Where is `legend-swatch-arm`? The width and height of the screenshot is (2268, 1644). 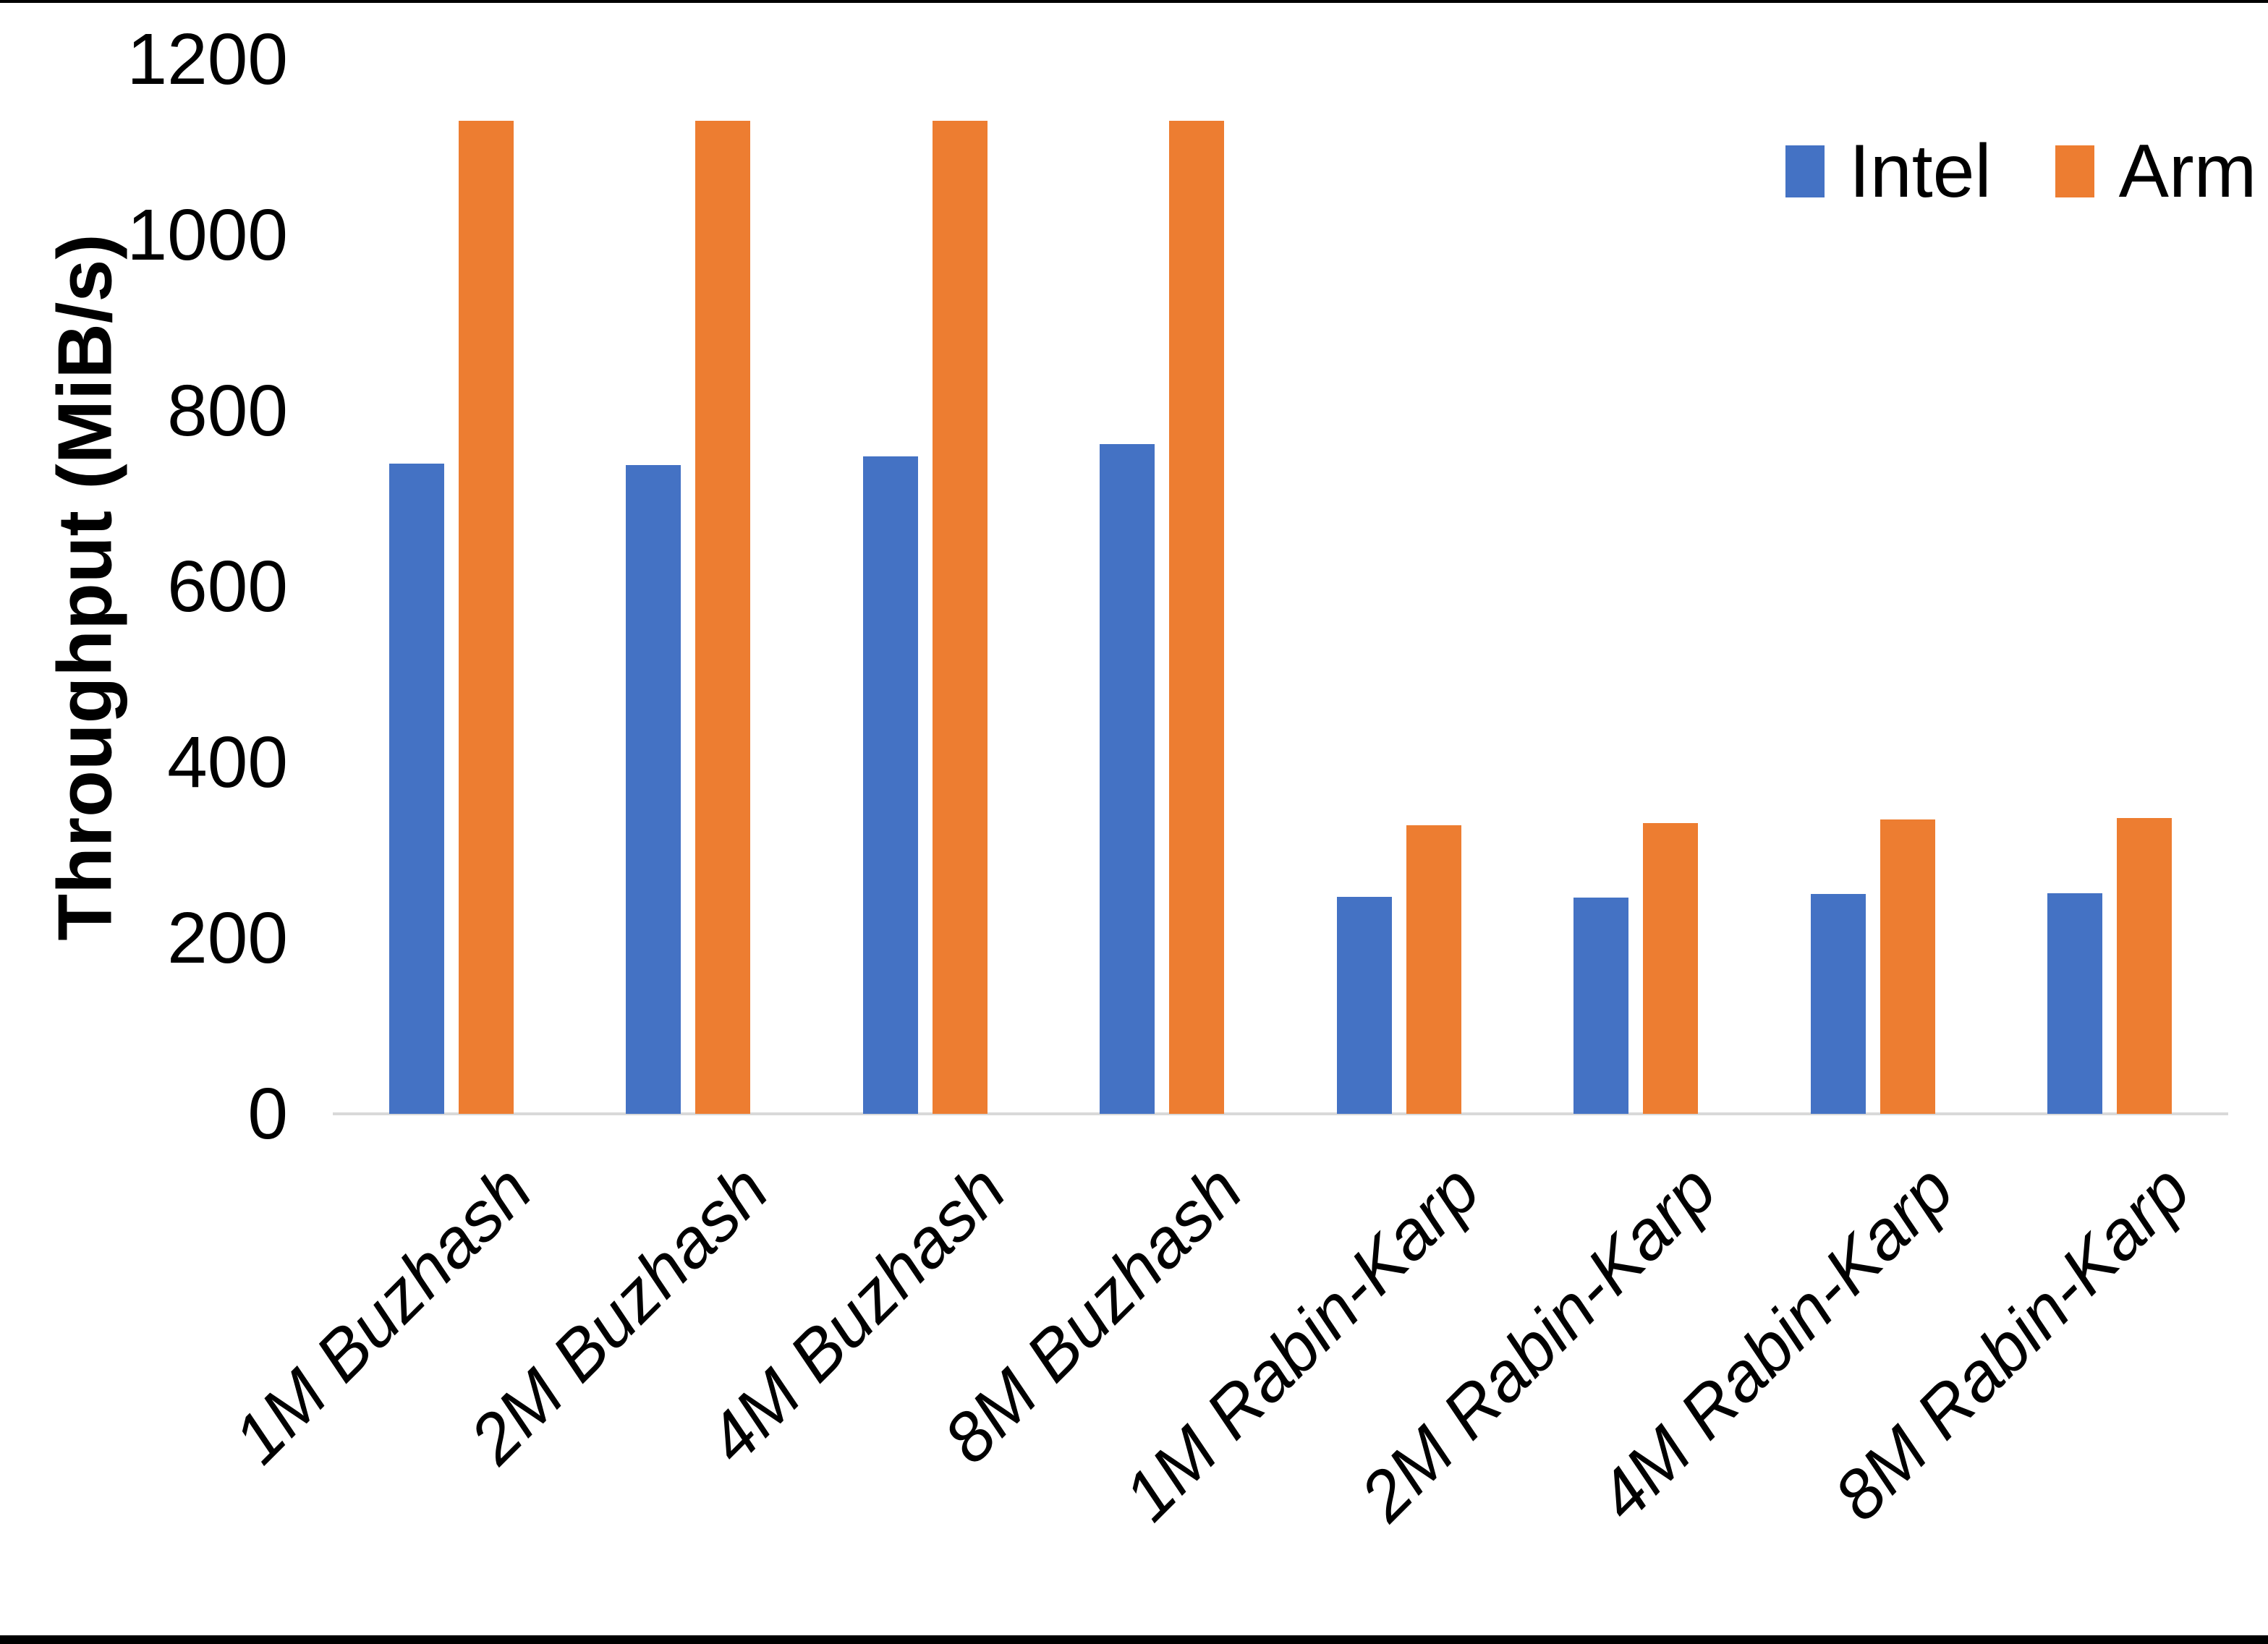 legend-swatch-arm is located at coordinates (2074, 171).